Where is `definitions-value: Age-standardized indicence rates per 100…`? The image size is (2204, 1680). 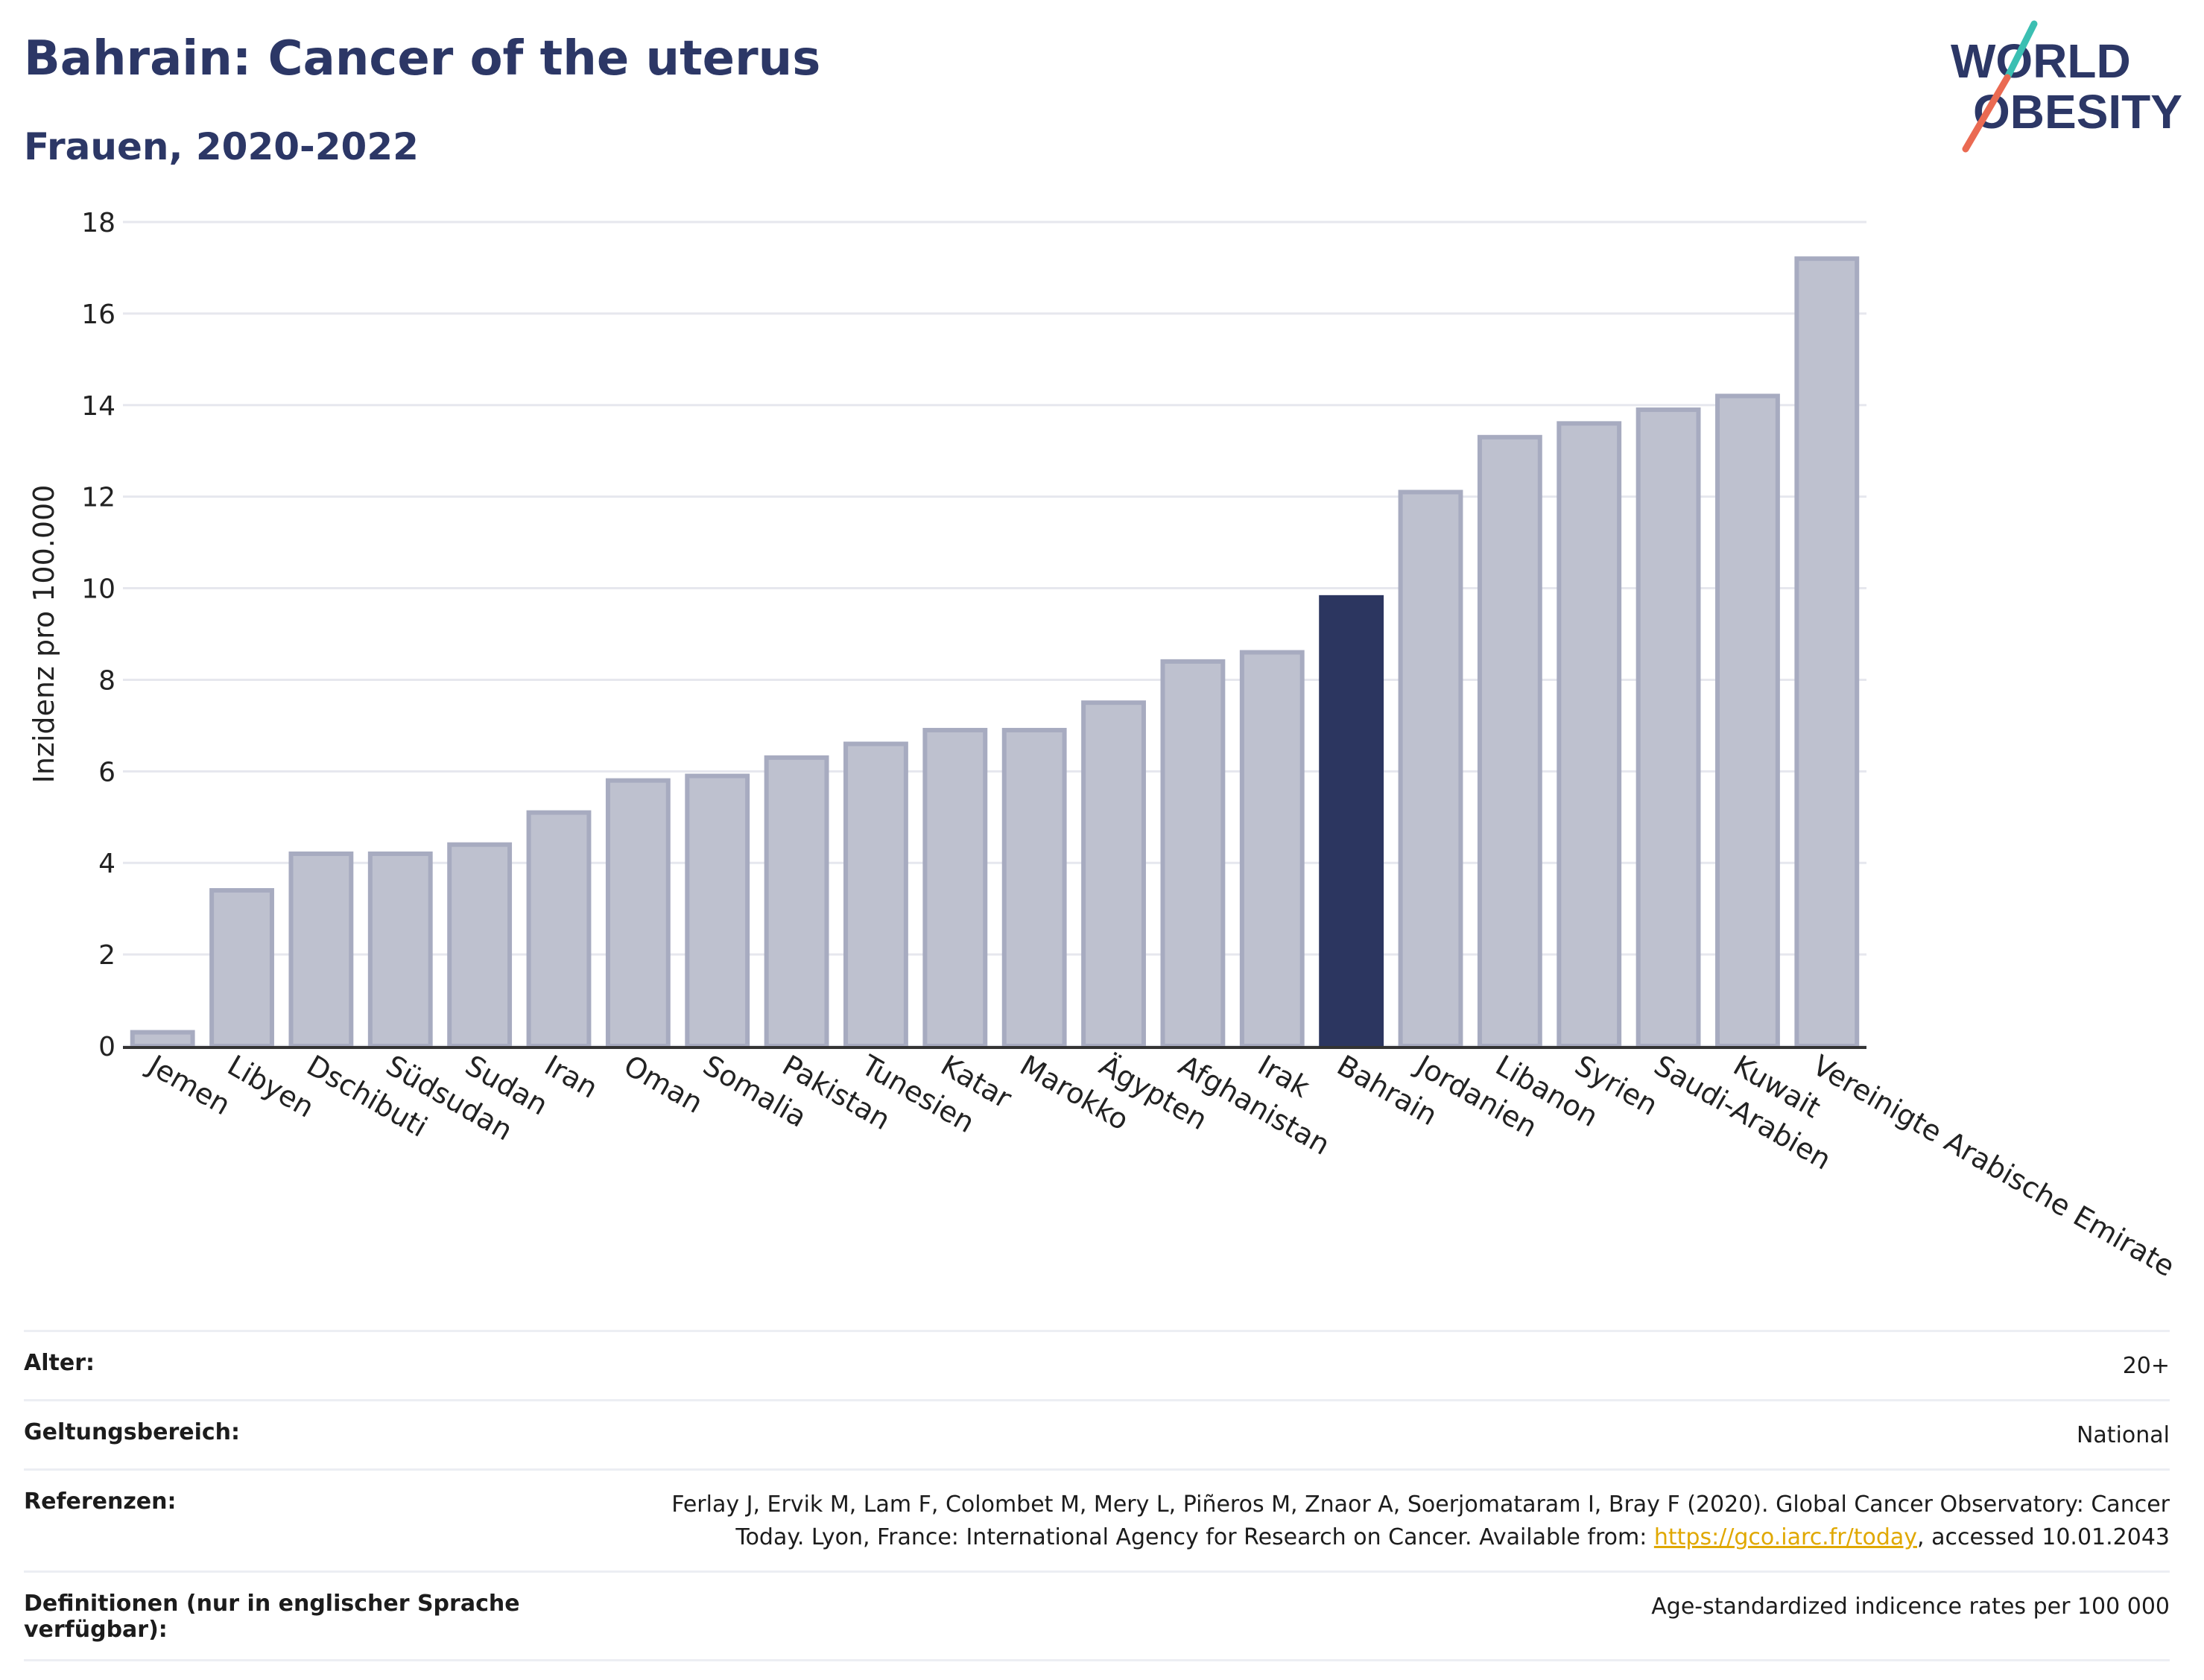 definitions-value: Age-standardized indicence rates per 100… is located at coordinates (1357, 1615).